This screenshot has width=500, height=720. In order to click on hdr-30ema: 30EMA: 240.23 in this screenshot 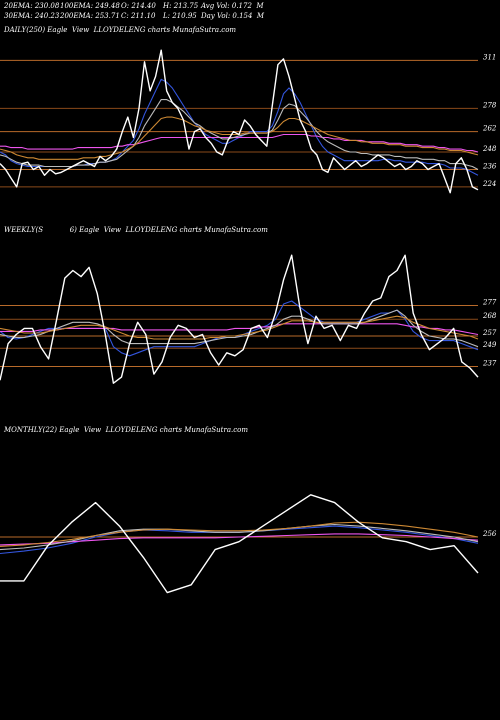, I will do `click(32, 16)`.